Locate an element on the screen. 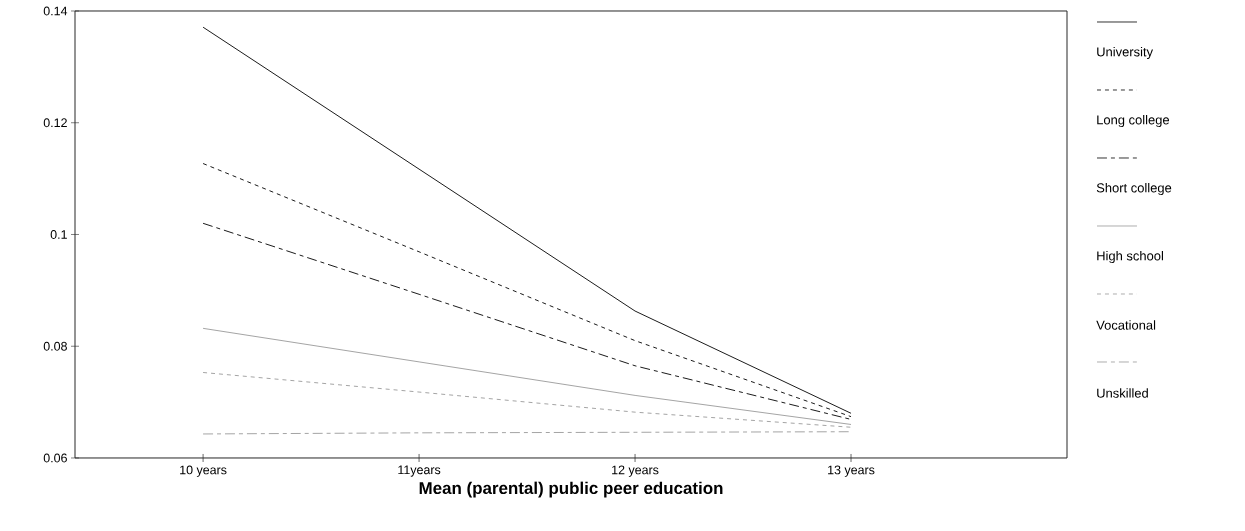 This screenshot has height=531, width=1245. text: Vocational is located at coordinates (1126, 325).